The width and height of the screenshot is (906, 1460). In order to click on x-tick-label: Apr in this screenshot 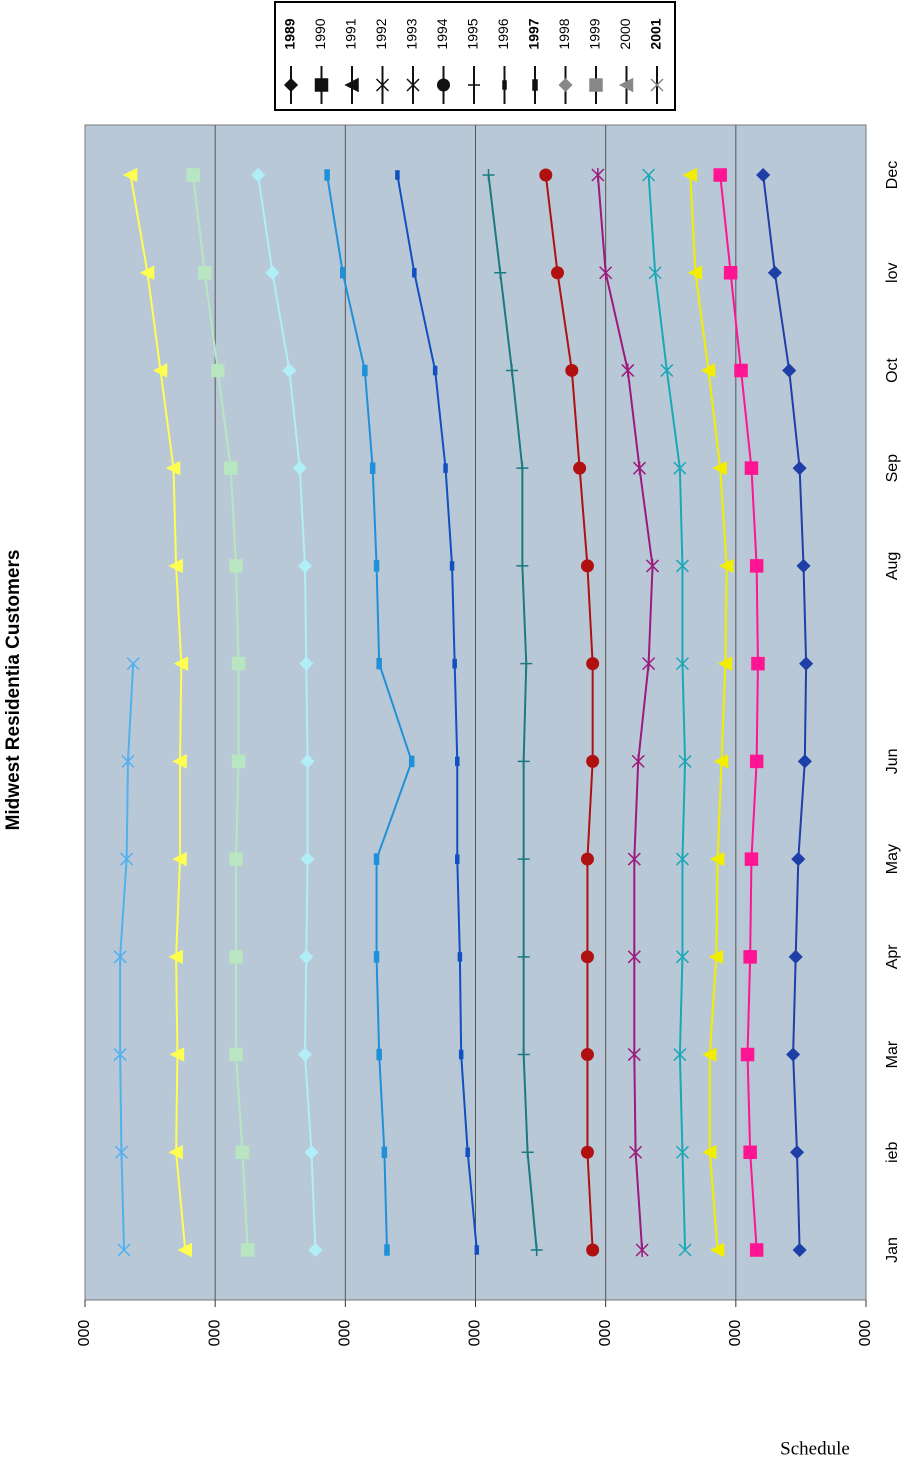, I will do `click(892, 957)`.